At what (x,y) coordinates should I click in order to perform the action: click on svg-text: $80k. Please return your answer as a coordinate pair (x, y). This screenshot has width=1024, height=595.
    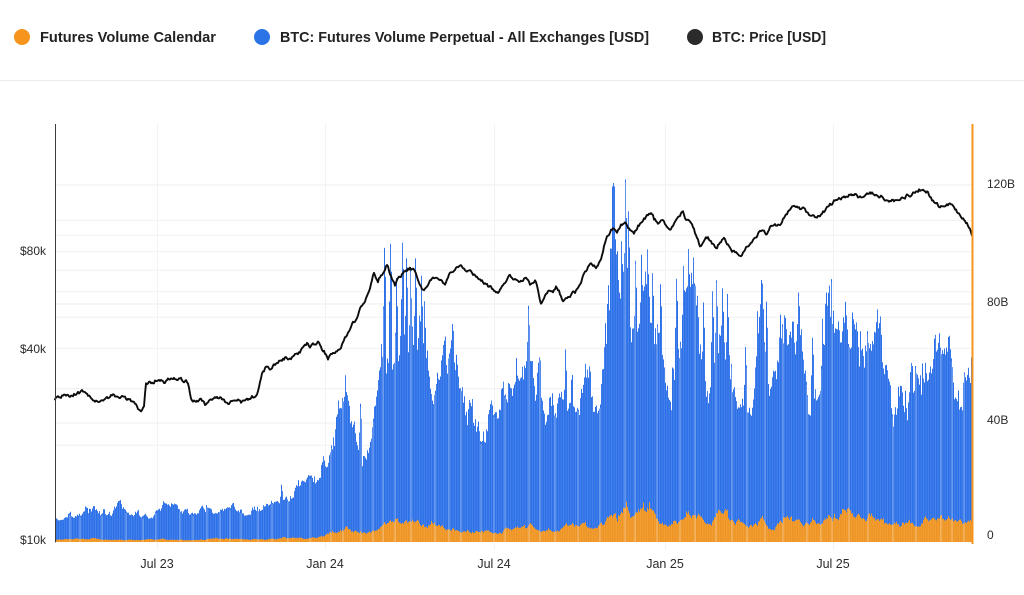
    Looking at the image, I should click on (33, 251).